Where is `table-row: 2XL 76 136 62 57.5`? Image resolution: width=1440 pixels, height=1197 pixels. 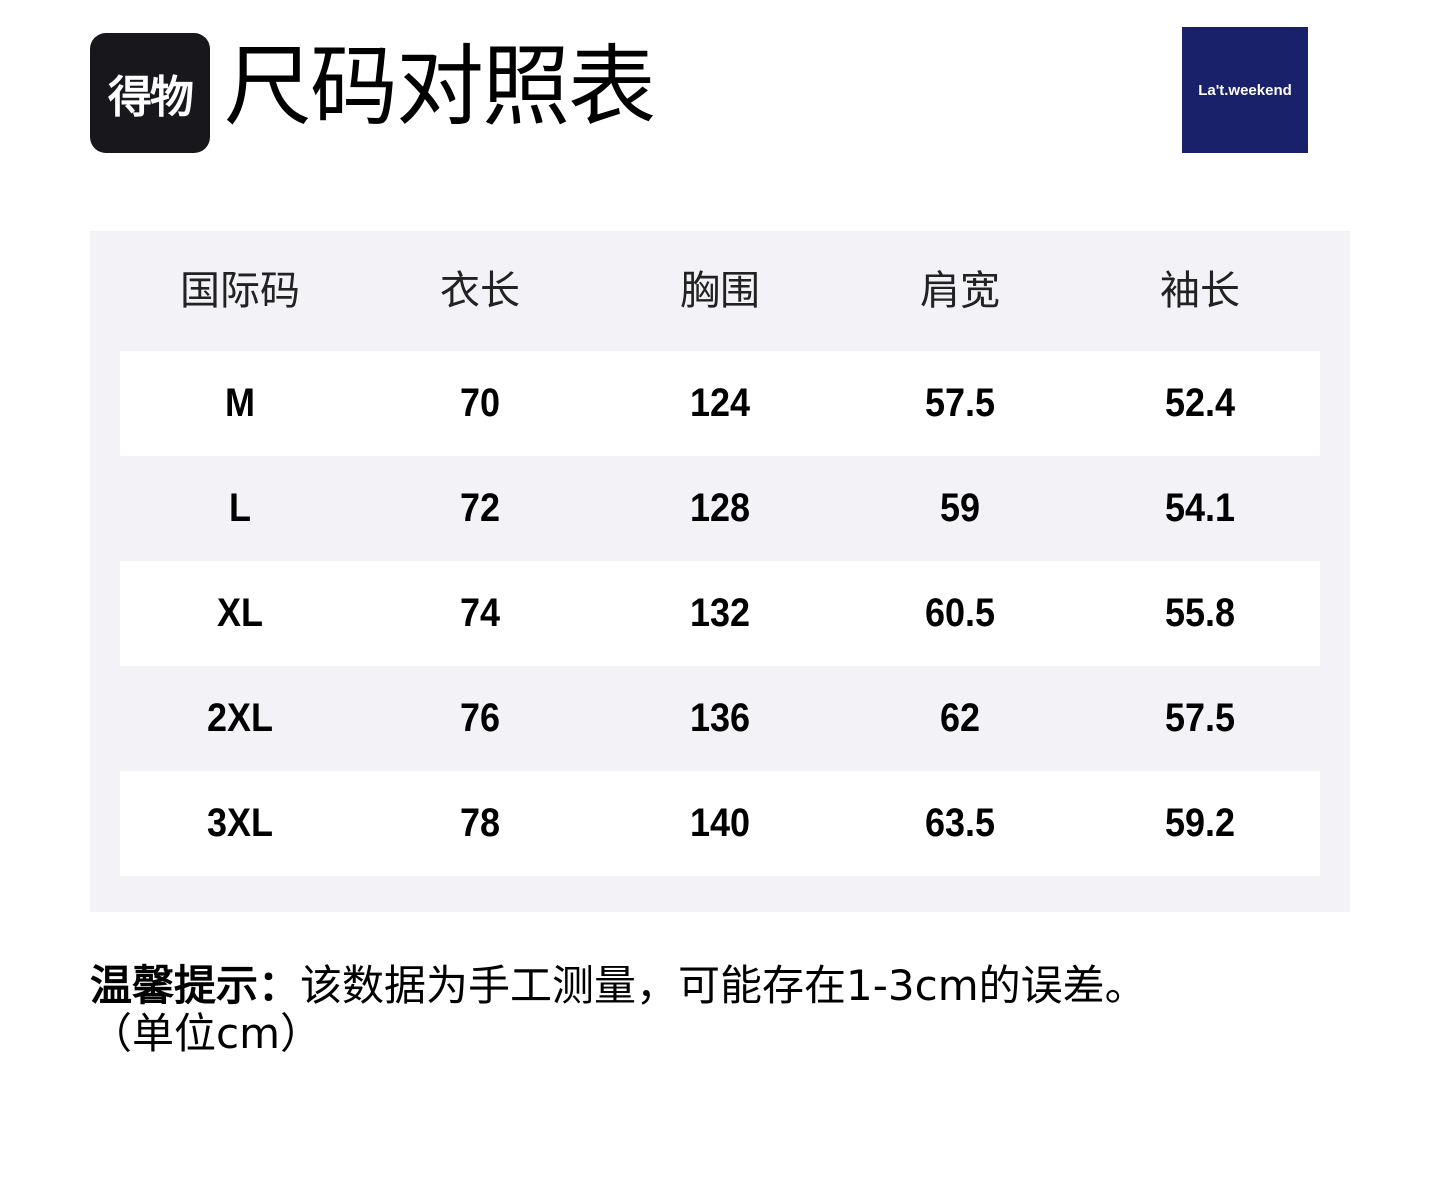
table-row: 2XL 76 136 62 57.5 is located at coordinates (720, 718).